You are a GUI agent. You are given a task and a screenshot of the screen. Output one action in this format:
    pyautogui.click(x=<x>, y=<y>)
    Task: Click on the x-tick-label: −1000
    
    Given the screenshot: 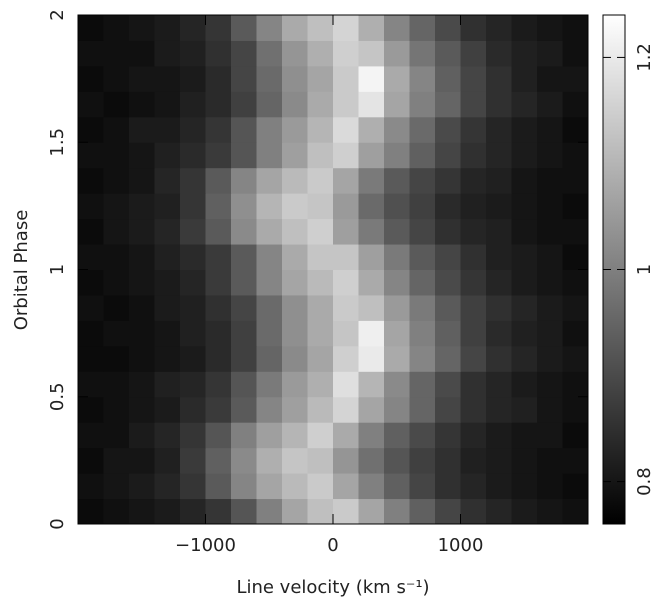 What is the action you would take?
    pyautogui.click(x=205, y=545)
    